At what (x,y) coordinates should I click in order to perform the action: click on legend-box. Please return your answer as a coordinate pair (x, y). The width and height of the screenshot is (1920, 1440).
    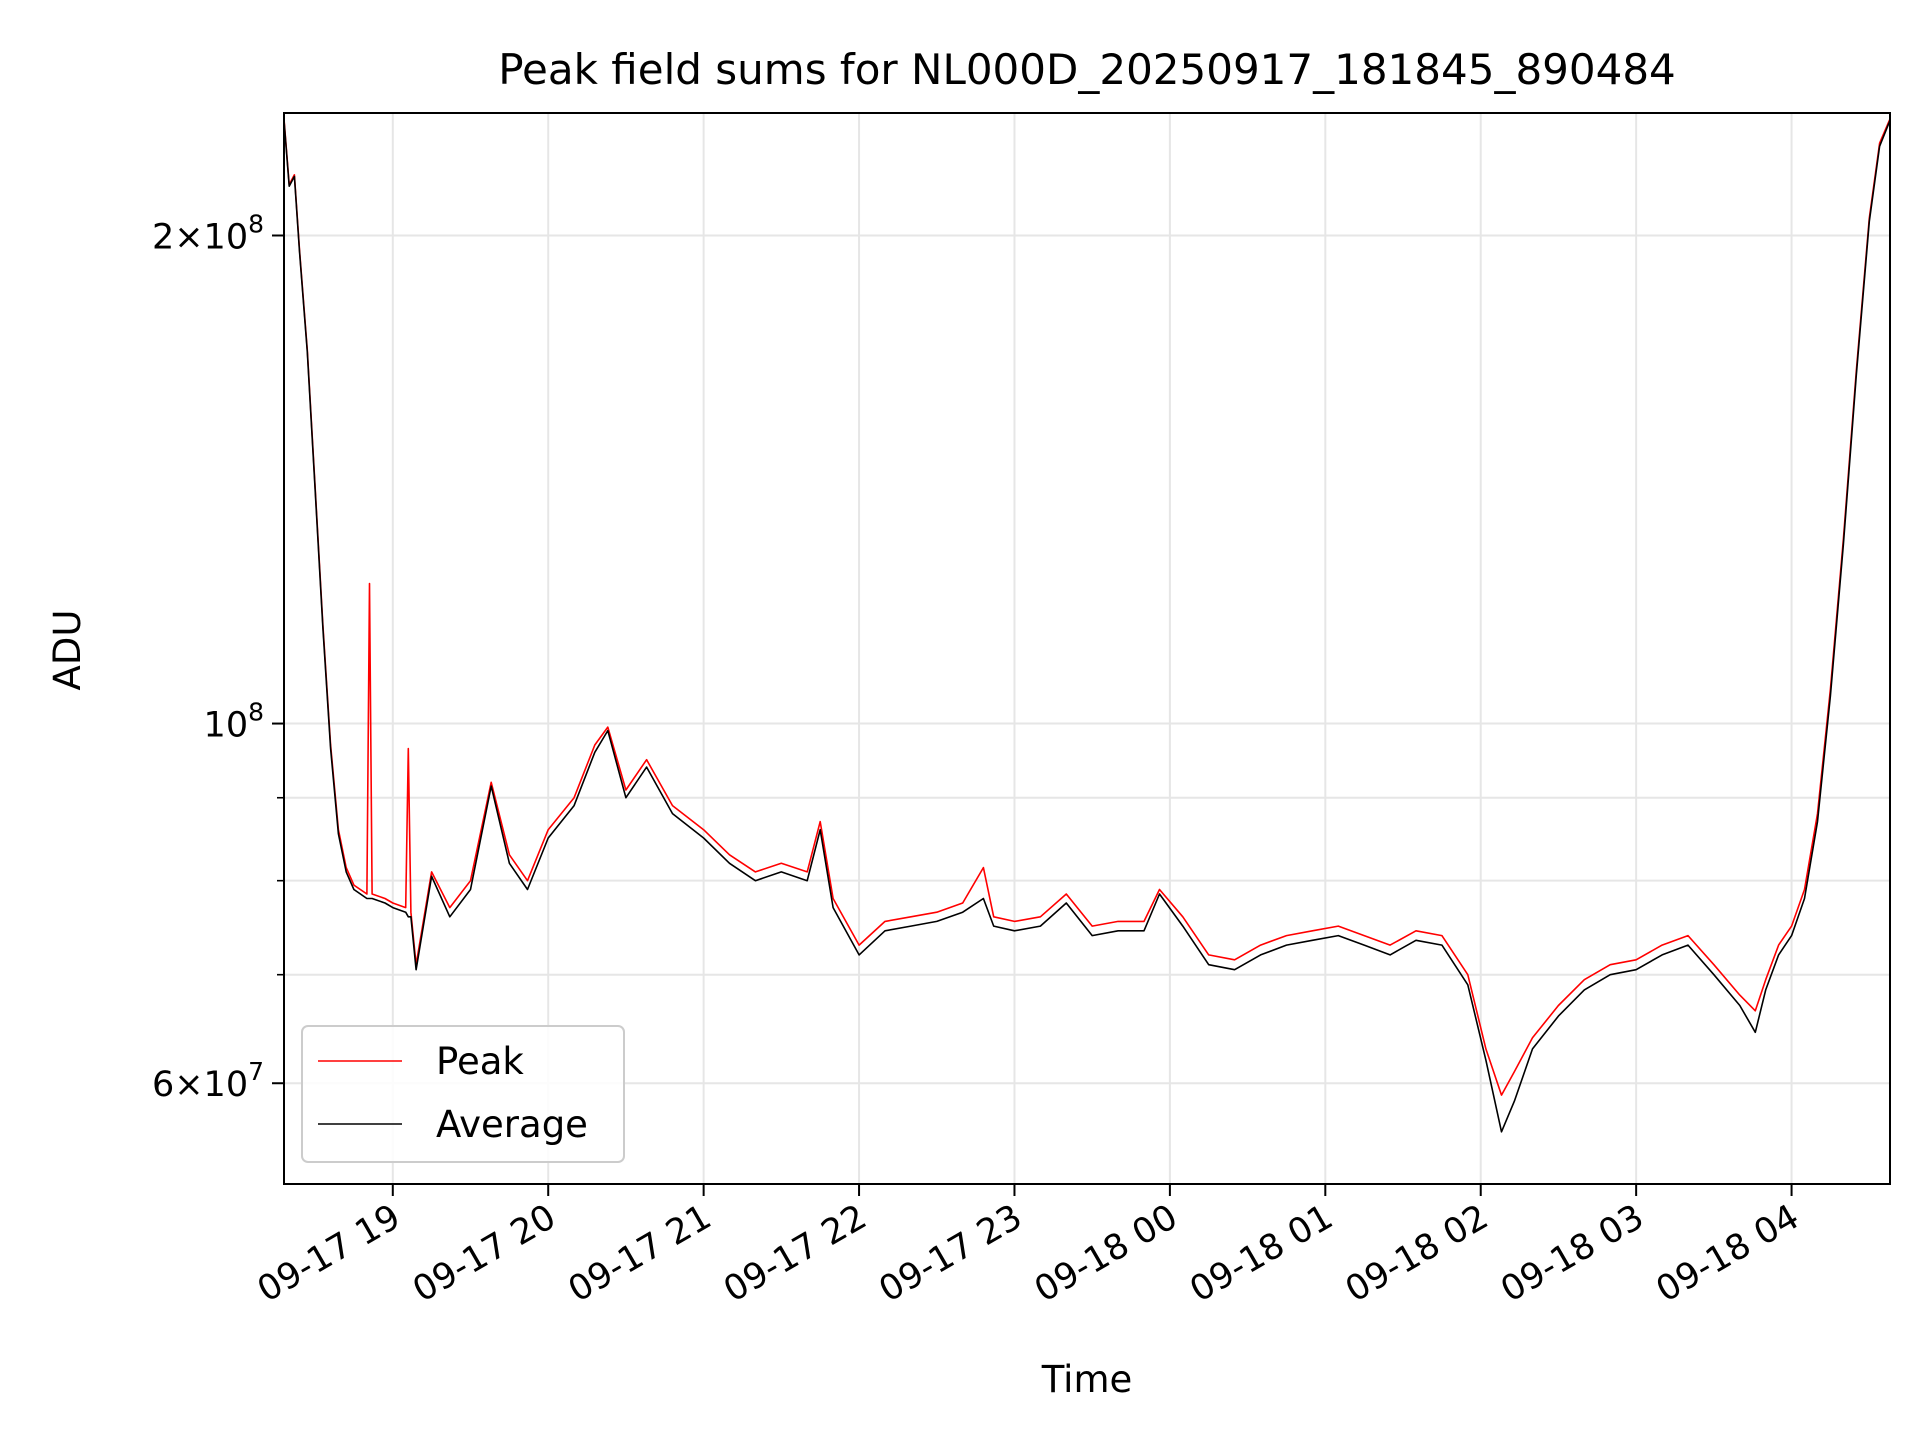
    Looking at the image, I should click on (463, 1094).